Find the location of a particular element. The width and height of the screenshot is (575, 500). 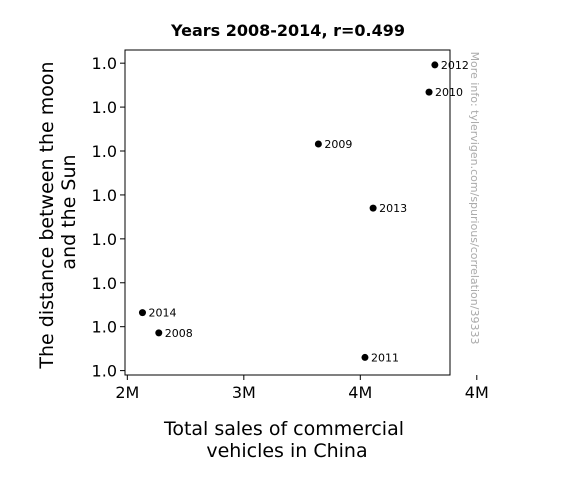

data-point-label-2010: 2010 is located at coordinates (449, 92).